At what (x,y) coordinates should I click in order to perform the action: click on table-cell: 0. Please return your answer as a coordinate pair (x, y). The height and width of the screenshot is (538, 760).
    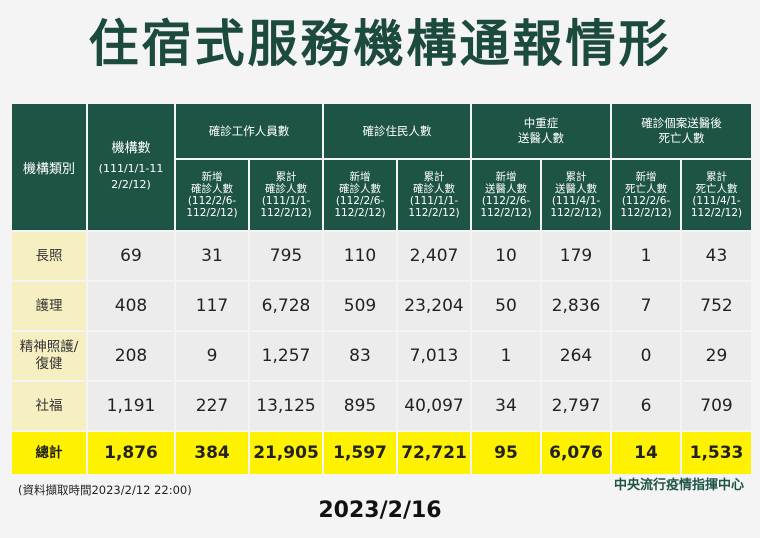
    Looking at the image, I should click on (646, 356).